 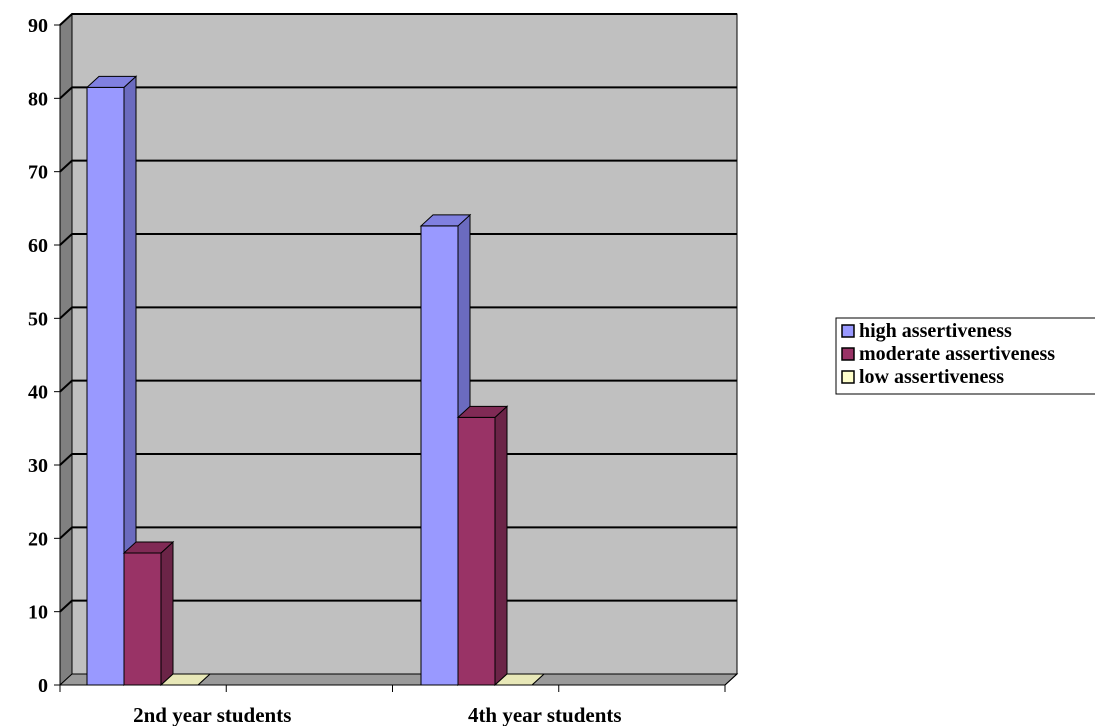 What do you see at coordinates (43, 686) in the screenshot?
I see `y-tick-label: 0` at bounding box center [43, 686].